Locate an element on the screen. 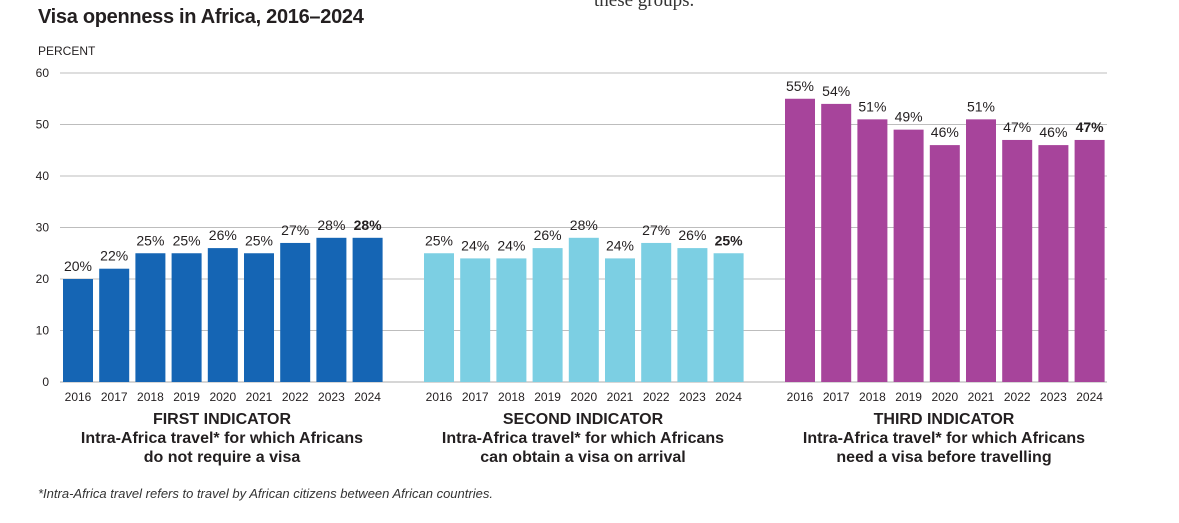  second-indicator-subtitle-1: Intra-Africa travel* for which Africans is located at coordinates (583, 438).